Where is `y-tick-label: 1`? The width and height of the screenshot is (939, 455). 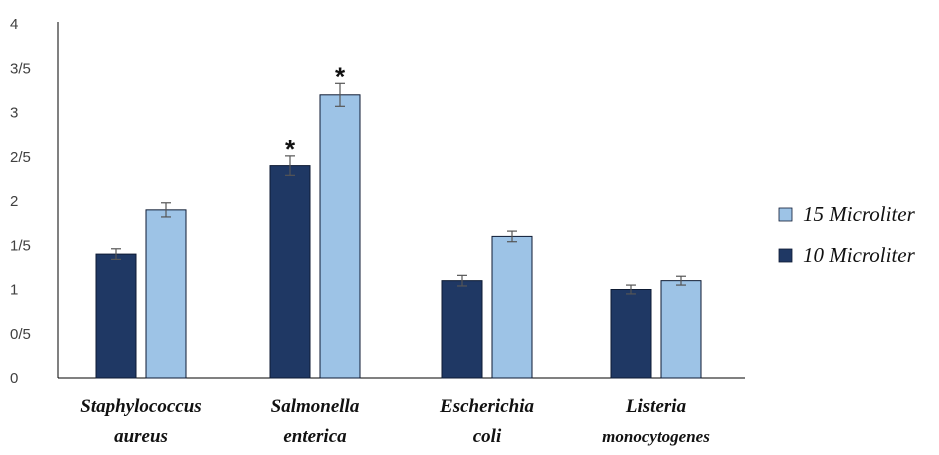 y-tick-label: 1 is located at coordinates (14, 290).